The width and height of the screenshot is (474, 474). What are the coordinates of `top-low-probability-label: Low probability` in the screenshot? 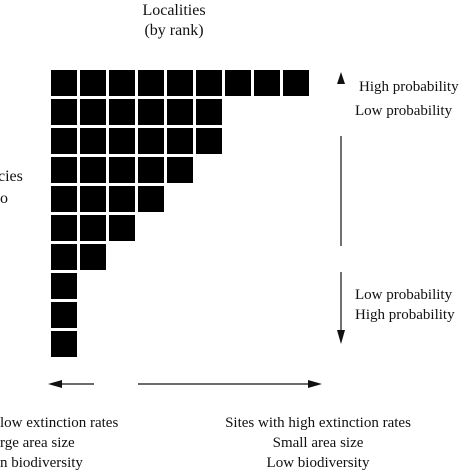 It's located at (404, 111).